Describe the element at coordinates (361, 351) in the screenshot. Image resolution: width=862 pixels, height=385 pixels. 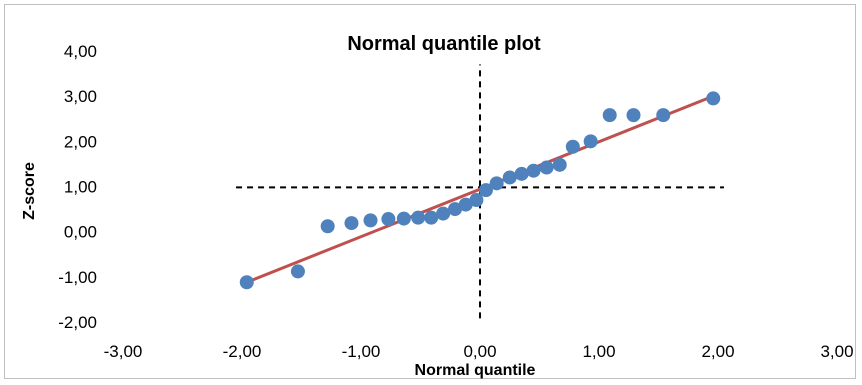
I see `x-tick-label: -1,00` at that location.